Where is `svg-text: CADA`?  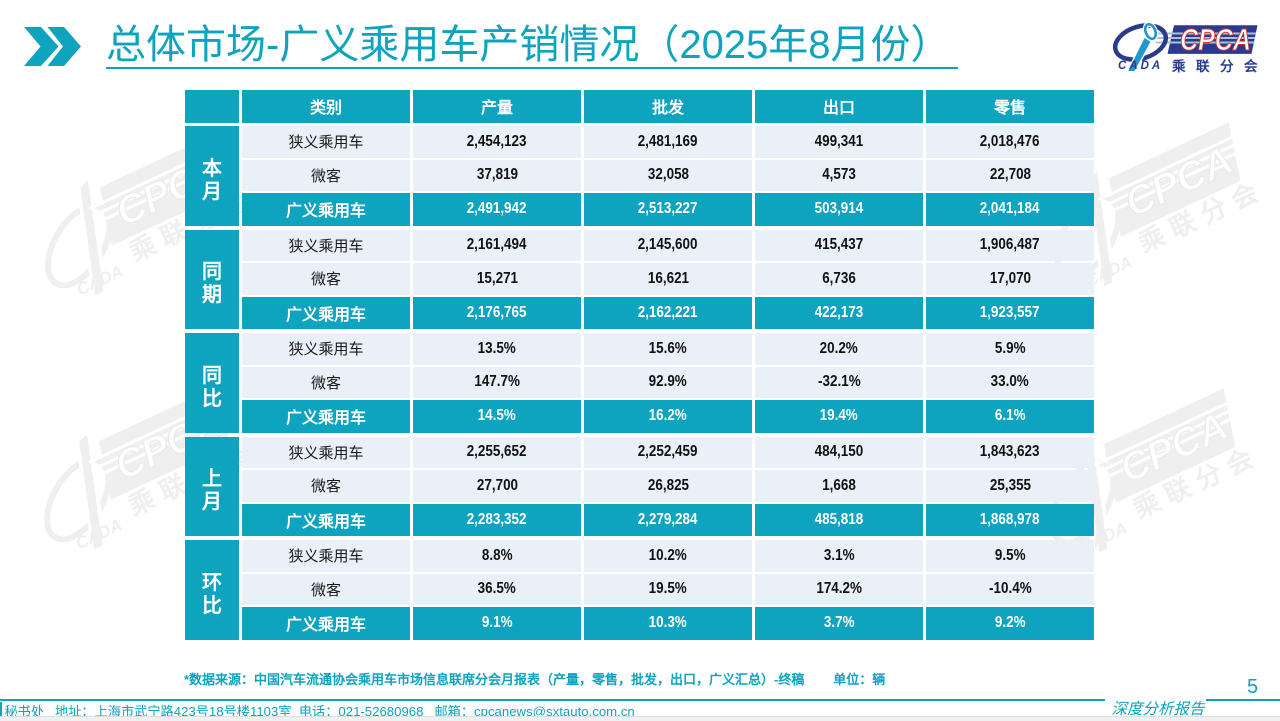
svg-text: CADA is located at coordinates (1140, 66).